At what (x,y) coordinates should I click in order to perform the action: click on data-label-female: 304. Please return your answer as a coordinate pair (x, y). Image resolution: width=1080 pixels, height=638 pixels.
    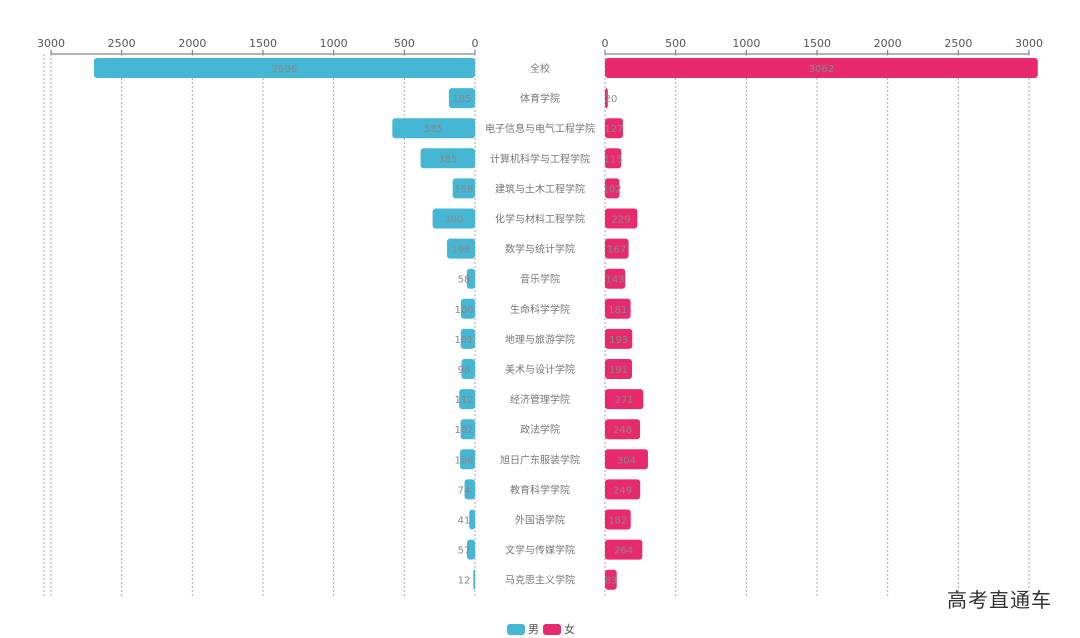
    Looking at the image, I should click on (626, 460).